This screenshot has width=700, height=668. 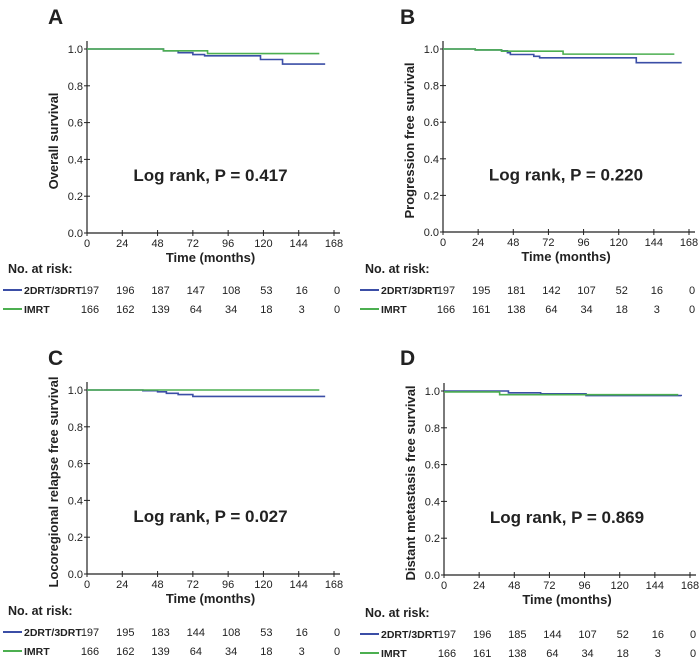 I want to click on risk-count: 138, so click(x=517, y=654).